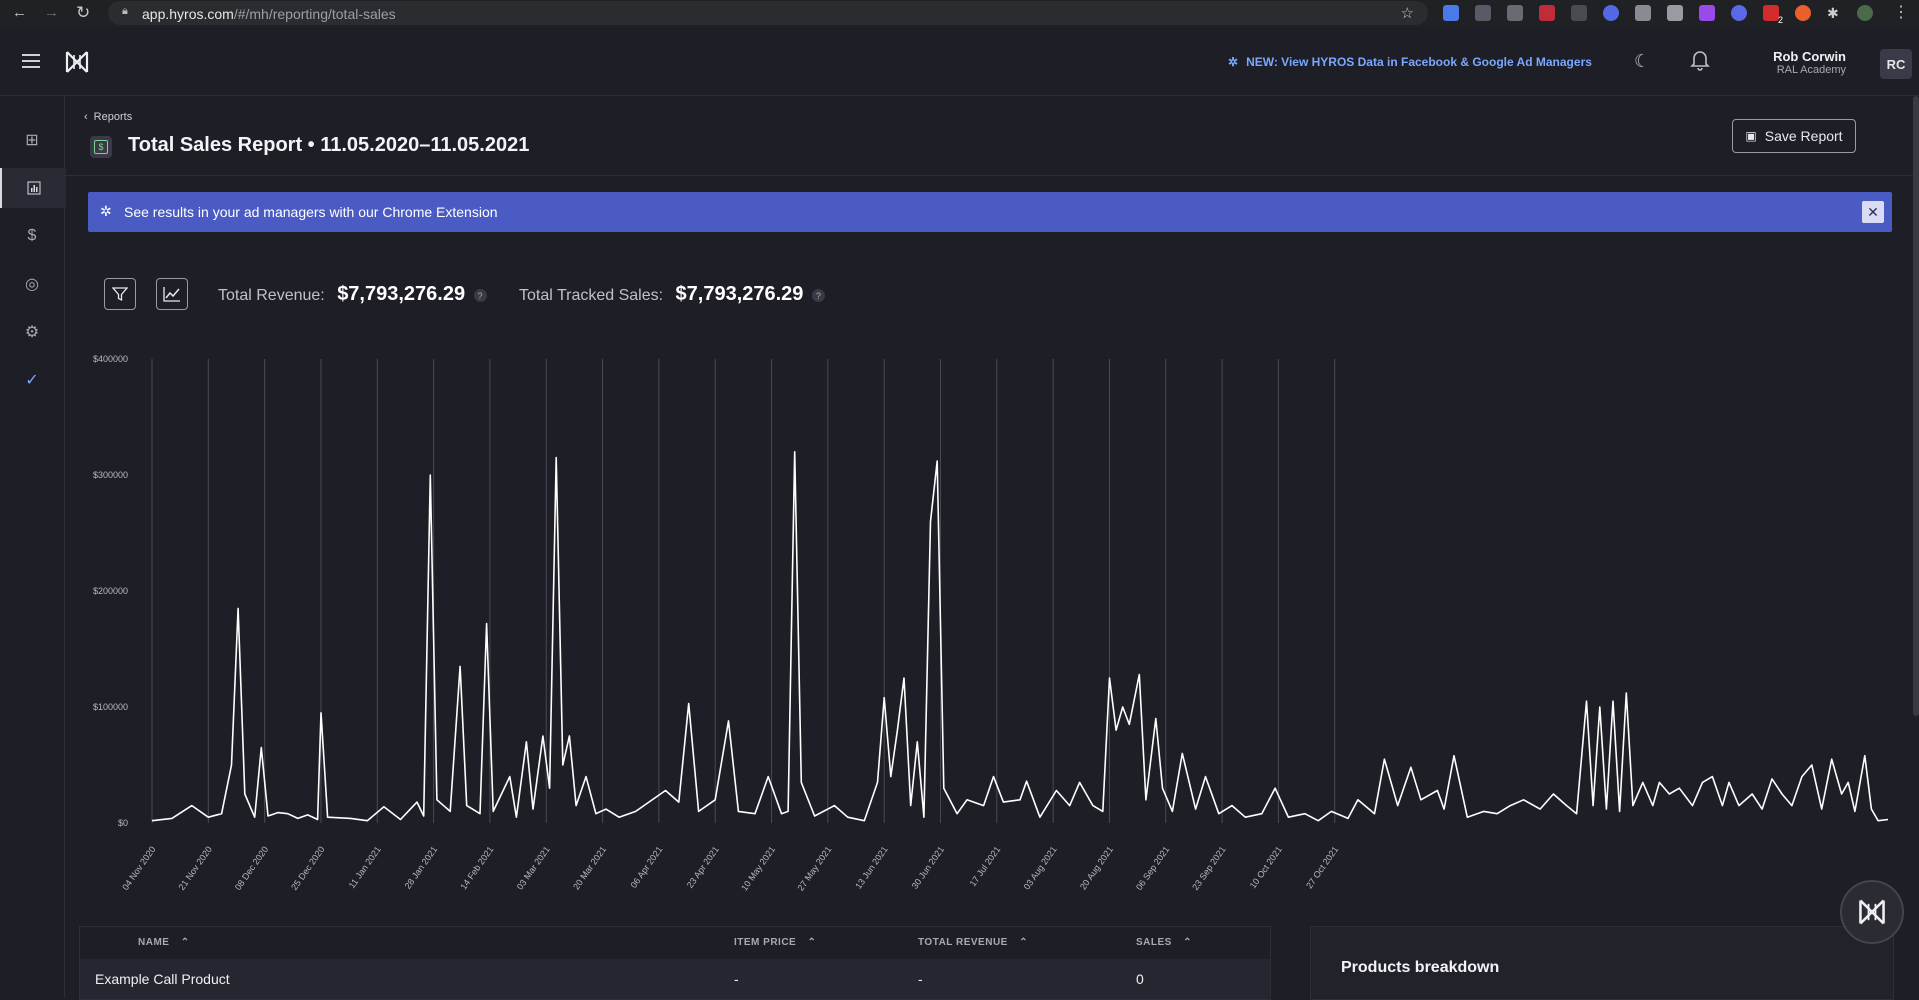  Describe the element at coordinates (110, 707) in the screenshot. I see `y-tick-label: $100000` at that location.